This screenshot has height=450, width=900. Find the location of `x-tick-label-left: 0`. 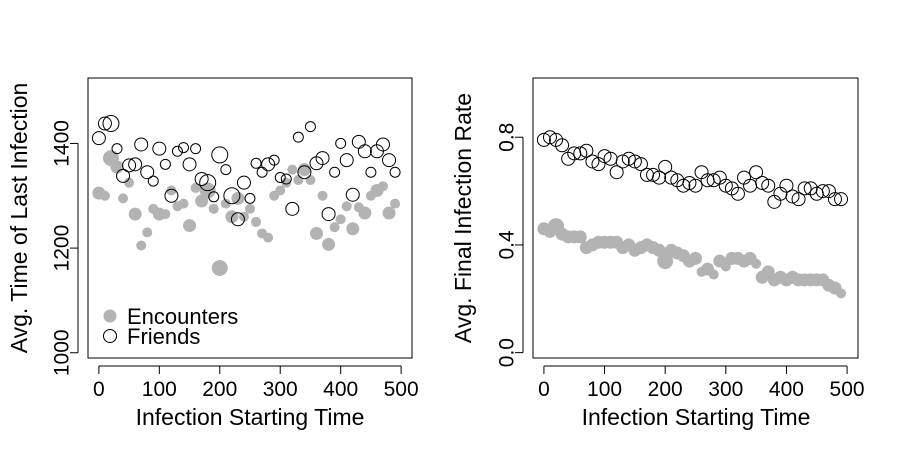

x-tick-label-left: 0 is located at coordinates (99, 389).